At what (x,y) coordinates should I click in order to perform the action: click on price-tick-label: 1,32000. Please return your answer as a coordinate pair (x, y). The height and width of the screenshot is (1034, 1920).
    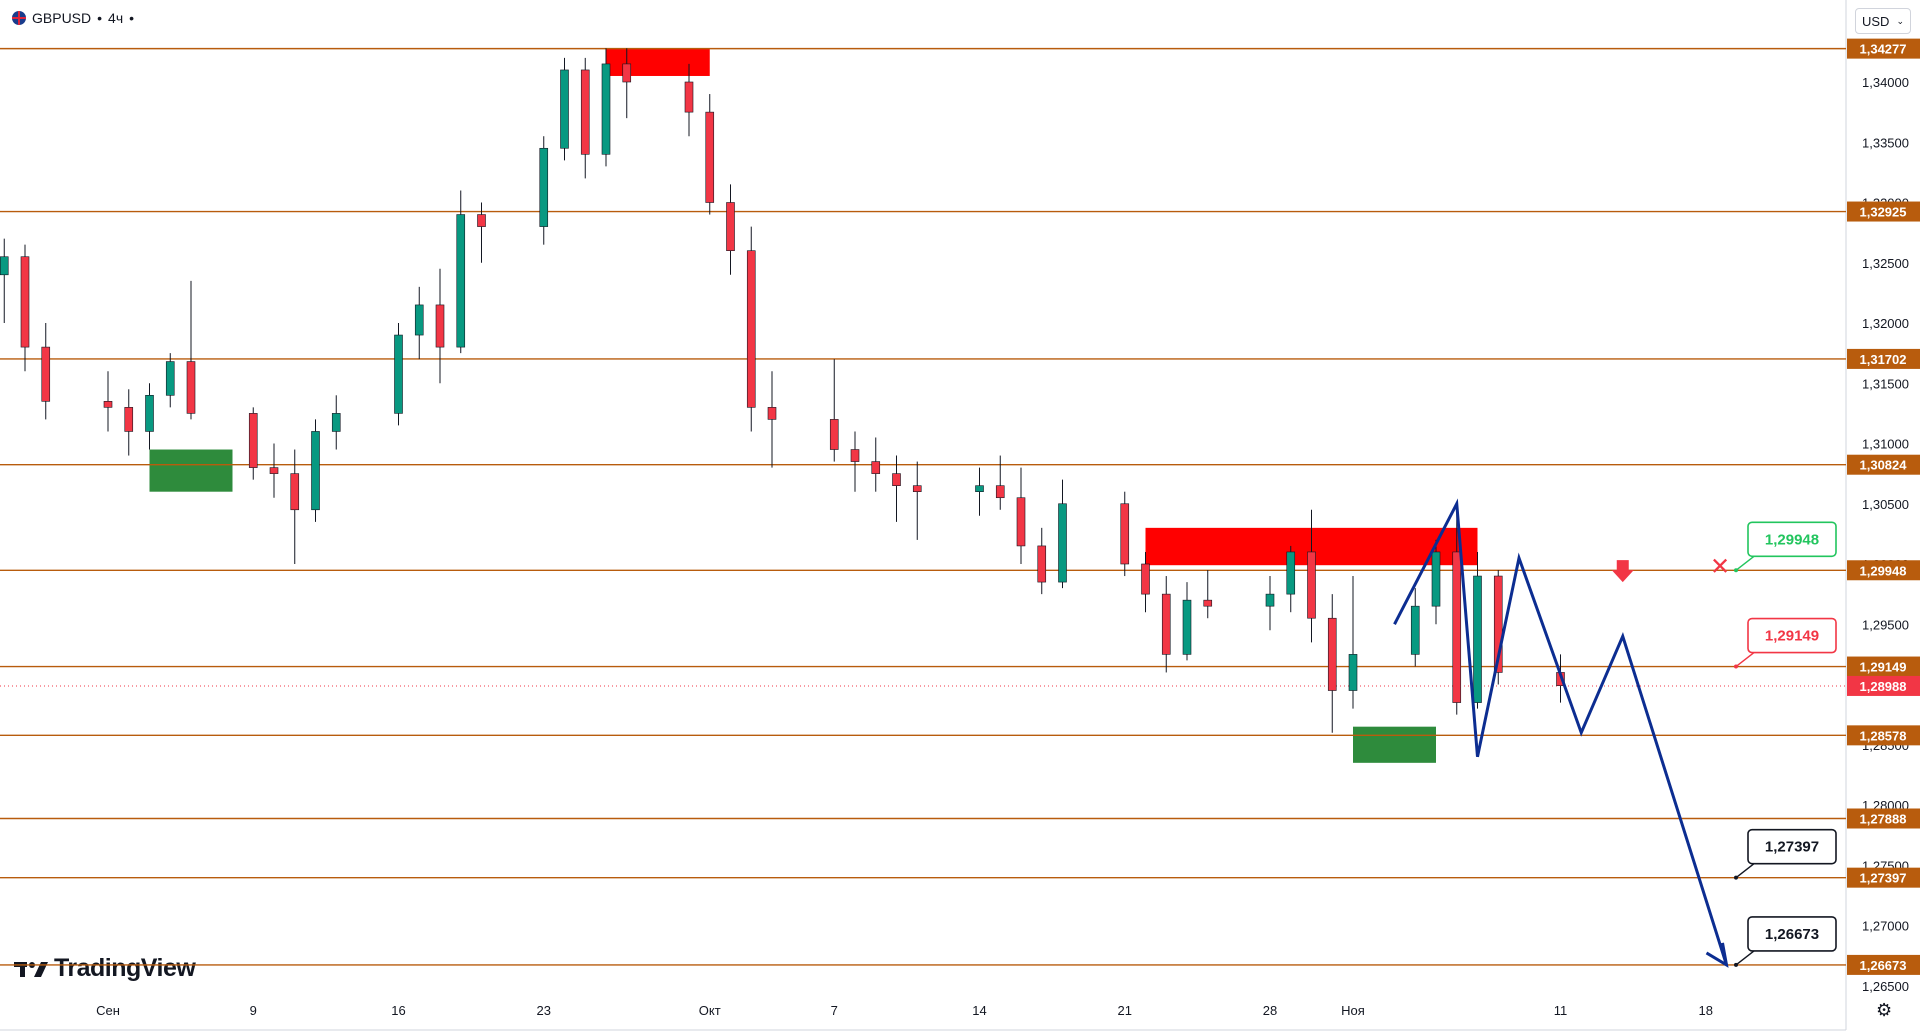
    Looking at the image, I should click on (1885, 323).